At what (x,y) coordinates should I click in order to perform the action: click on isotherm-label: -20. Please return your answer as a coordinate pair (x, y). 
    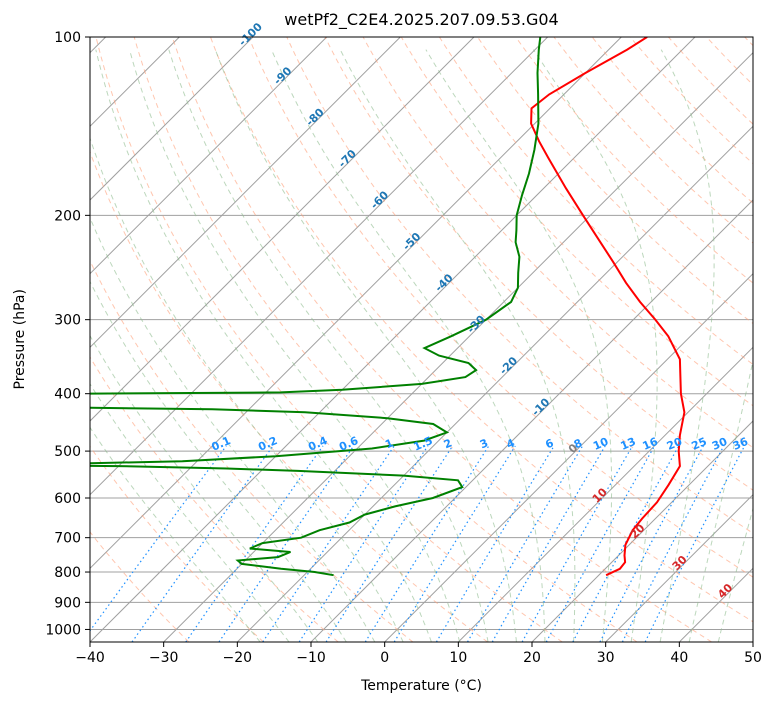
    Looking at the image, I should click on (509, 365).